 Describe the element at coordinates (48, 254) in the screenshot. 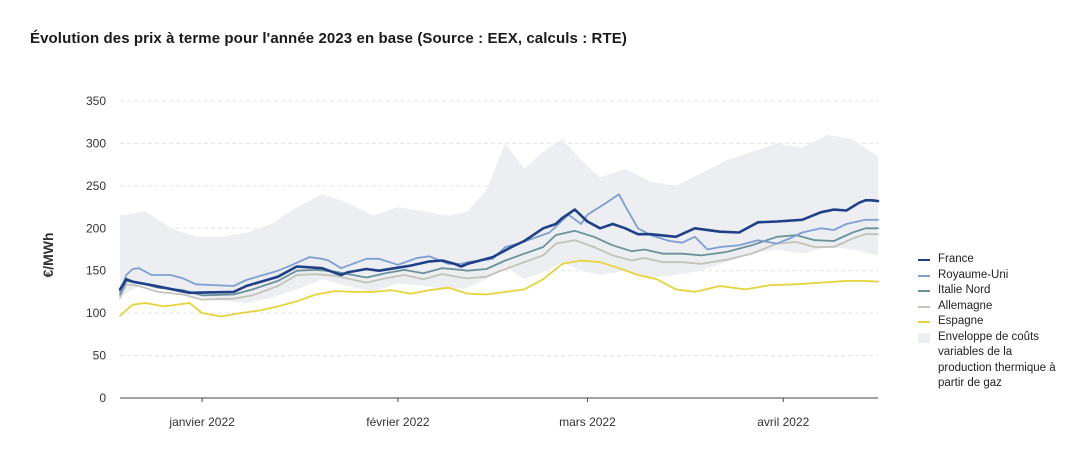

I see `y-axis-label: €/MWh` at that location.